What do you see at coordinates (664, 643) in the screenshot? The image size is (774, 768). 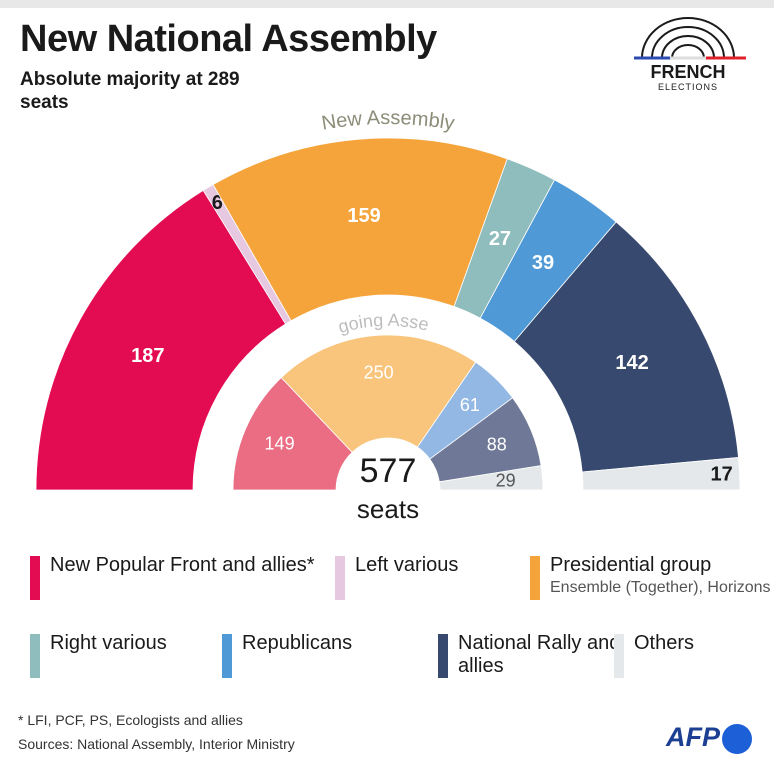 I see `legend-label: Others` at bounding box center [664, 643].